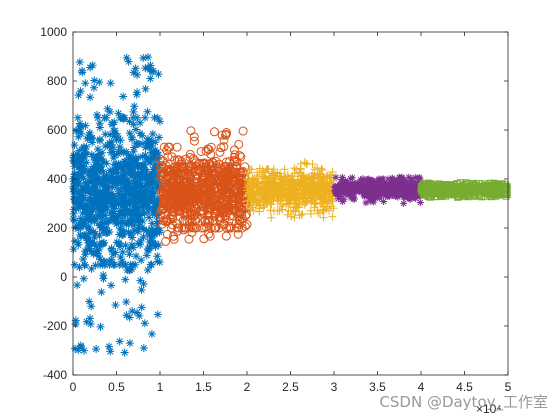 This screenshot has height=420, width=560. Describe the element at coordinates (57, 81) in the screenshot. I see `y-tick-label: 800` at that location.